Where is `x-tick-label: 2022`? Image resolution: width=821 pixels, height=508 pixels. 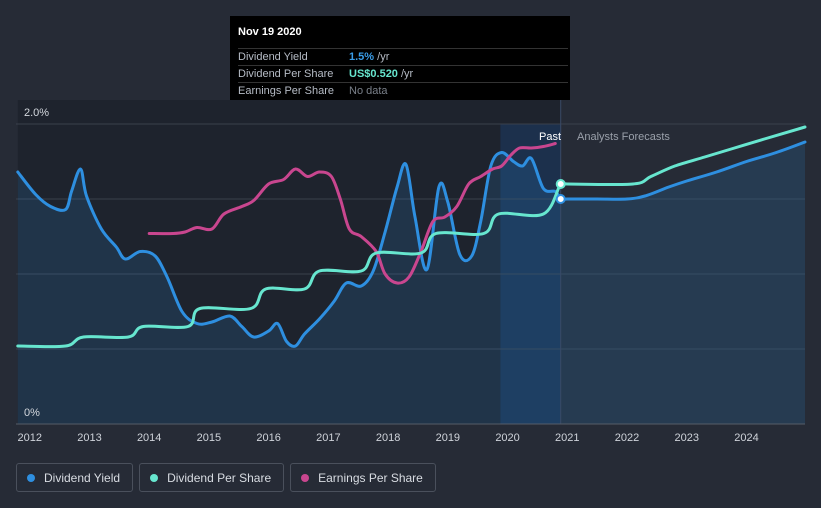 x-tick-label: 2022 is located at coordinates (627, 438).